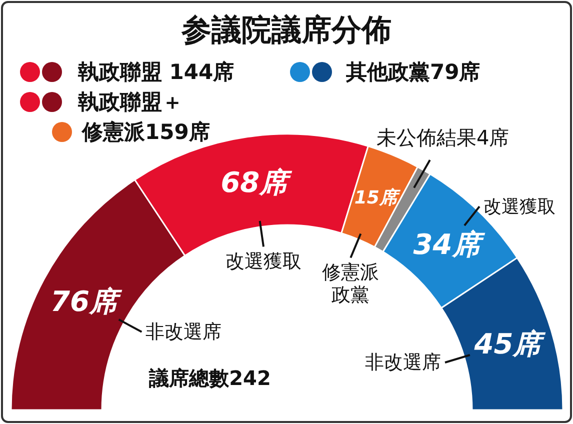 The image size is (573, 424). I want to click on text: 執政聯盟 144席, so click(155, 72).